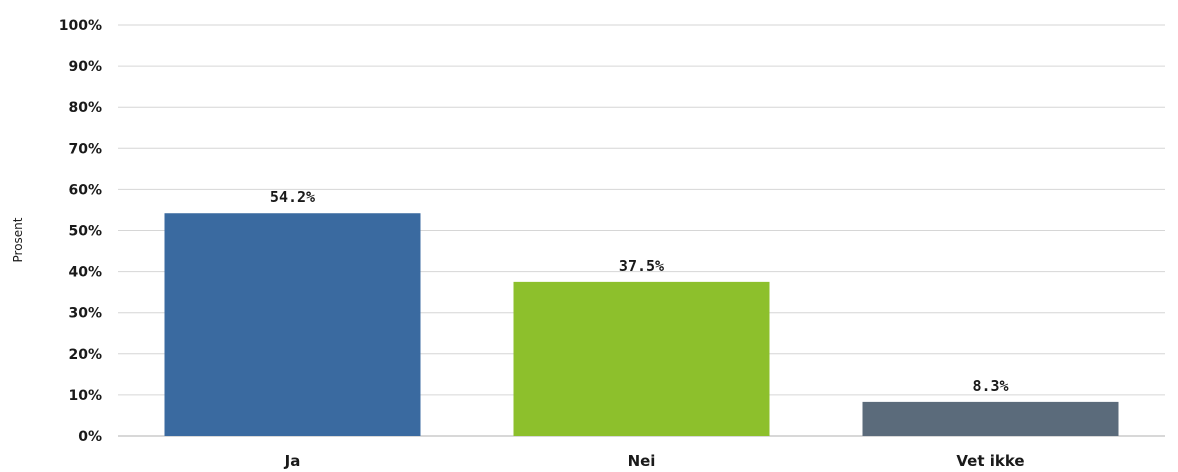 This screenshot has width=1178, height=472. What do you see at coordinates (85, 396) in the screenshot?
I see `y-tick-label: 10%` at bounding box center [85, 396].